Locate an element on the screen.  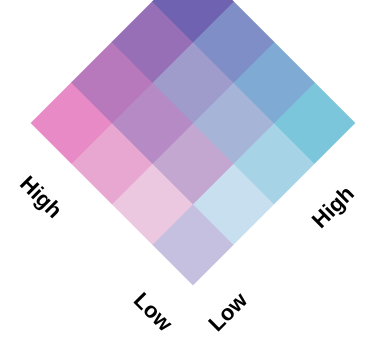
right-axis-low-label: Low is located at coordinates (227, 311).